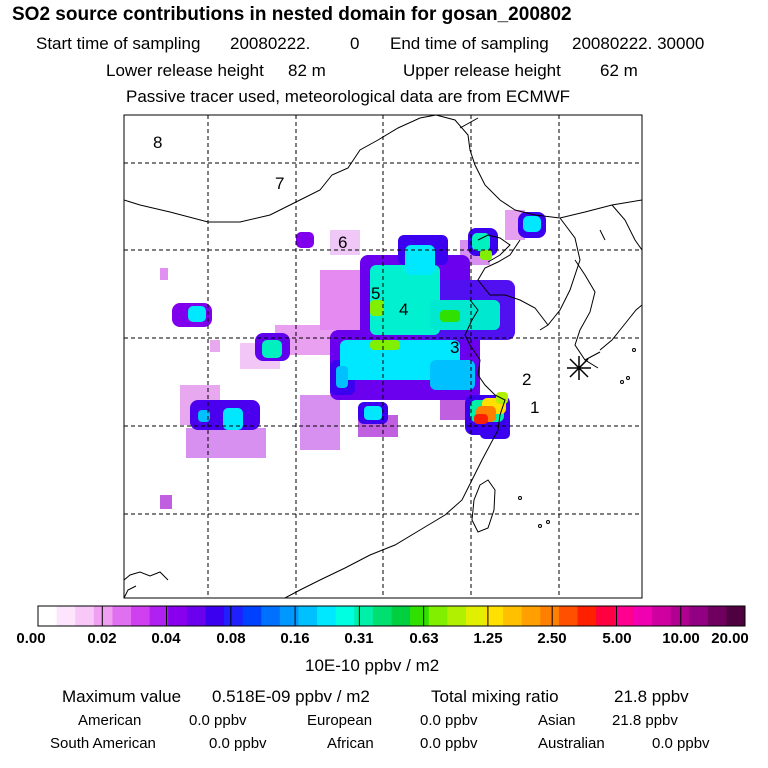 The width and height of the screenshot is (768, 768). I want to click on colorbar-tick: 0.08, so click(231, 638).